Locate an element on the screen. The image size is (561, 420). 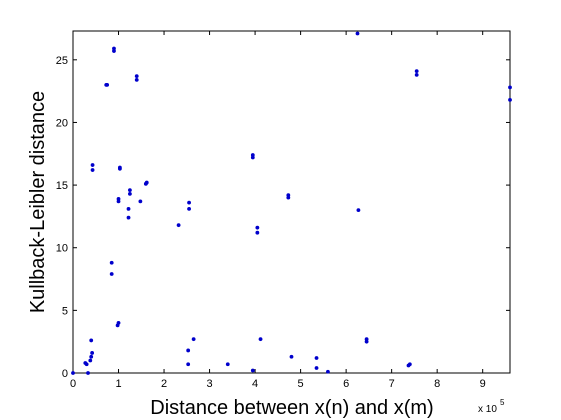
y-tick-label: 15 is located at coordinates (62, 186).